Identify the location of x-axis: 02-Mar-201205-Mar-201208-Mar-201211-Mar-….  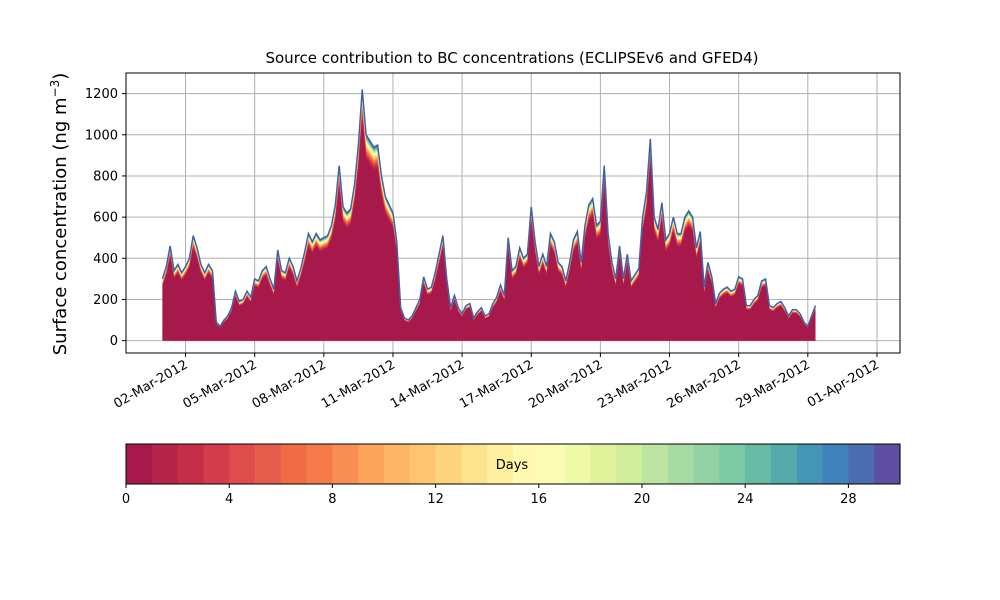
(496, 382).